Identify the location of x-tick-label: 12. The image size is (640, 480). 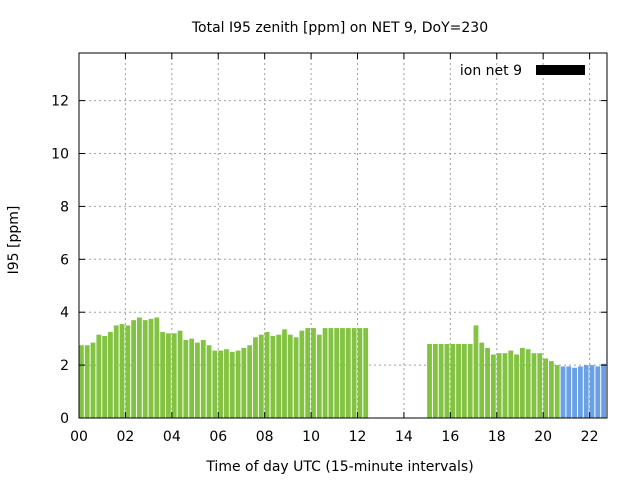
(358, 437).